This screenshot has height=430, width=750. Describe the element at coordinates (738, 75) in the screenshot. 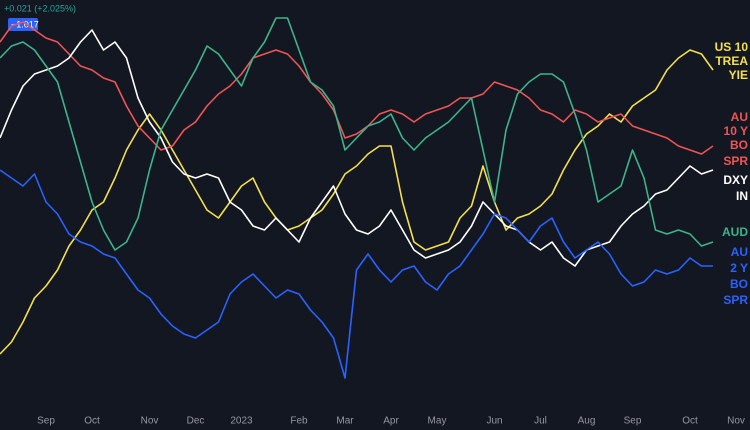

I see `series-label: YIE` at that location.